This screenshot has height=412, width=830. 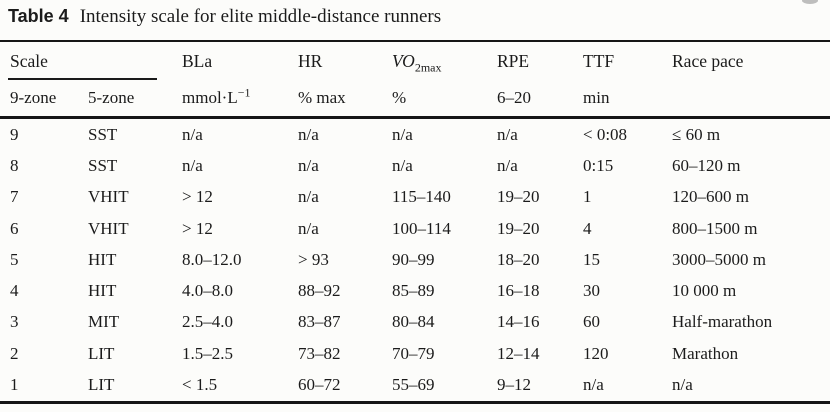 I want to click on header-scale-label: Scale, so click(x=29, y=60).